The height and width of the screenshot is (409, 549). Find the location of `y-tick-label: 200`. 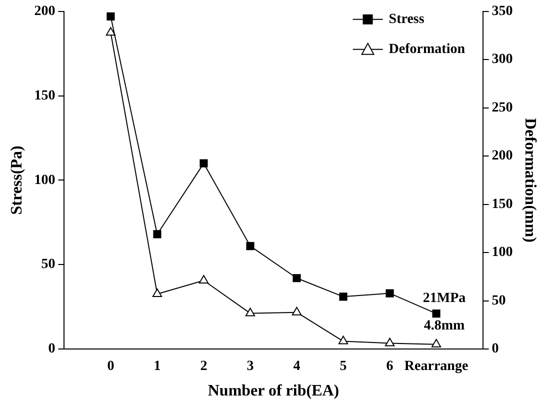

y-tick-label: 200 is located at coordinates (45, 12).